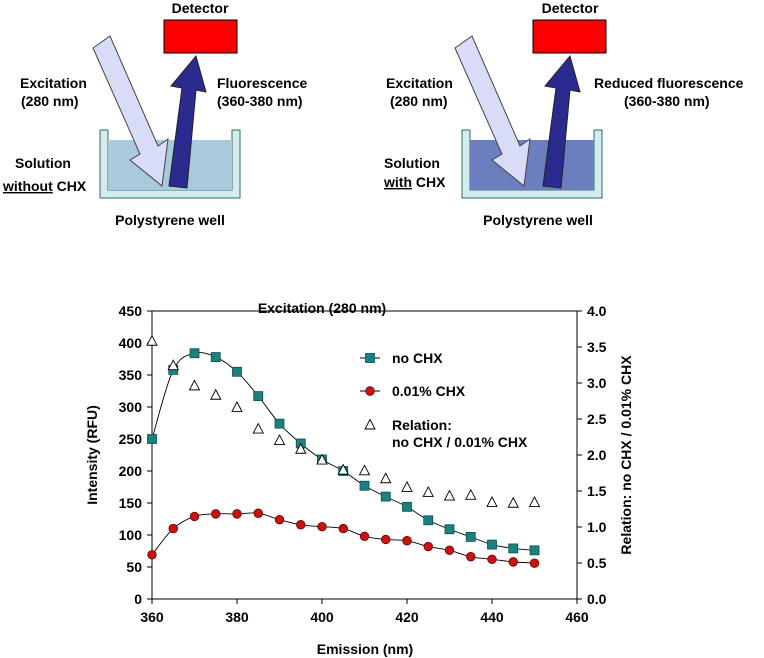 The width and height of the screenshot is (764, 658). I want to click on solution-fill, so click(532, 165).